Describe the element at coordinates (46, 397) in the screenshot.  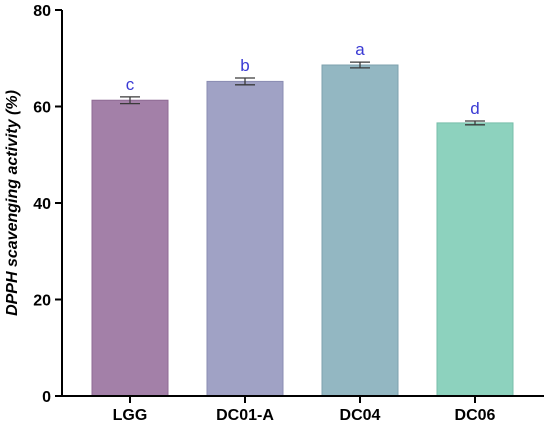
I see `y-tick-label: 0` at that location.